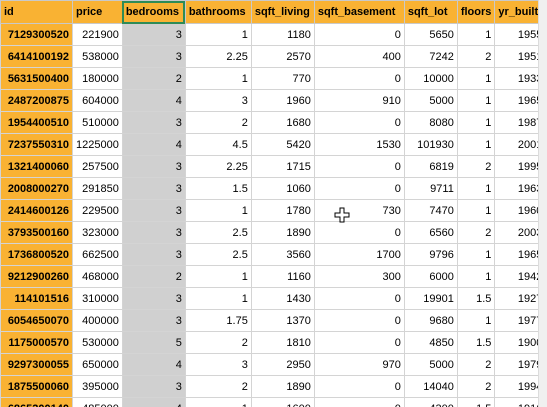 The width and height of the screenshot is (547, 407). Describe the element at coordinates (36, 34) in the screenshot. I see `cell-id: 7129300520` at that location.